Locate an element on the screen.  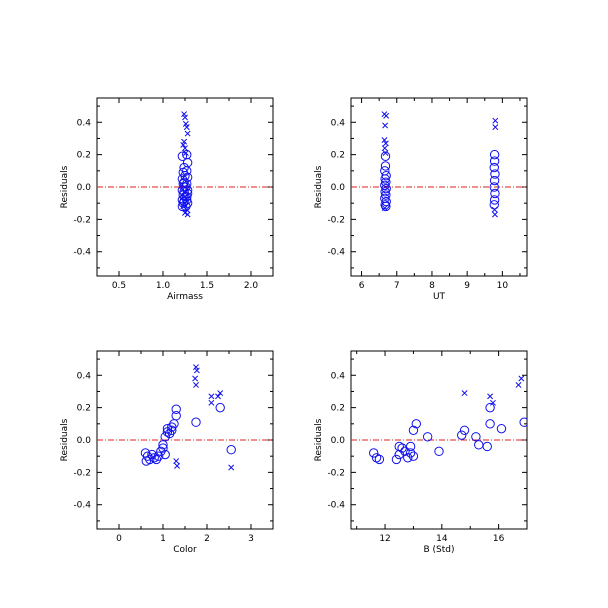
panel-b-std: 12 14 16 -0.4 -0.2 0.0 0.2 0.4 B (Std) Residuals is located at coordinates (436, 452).